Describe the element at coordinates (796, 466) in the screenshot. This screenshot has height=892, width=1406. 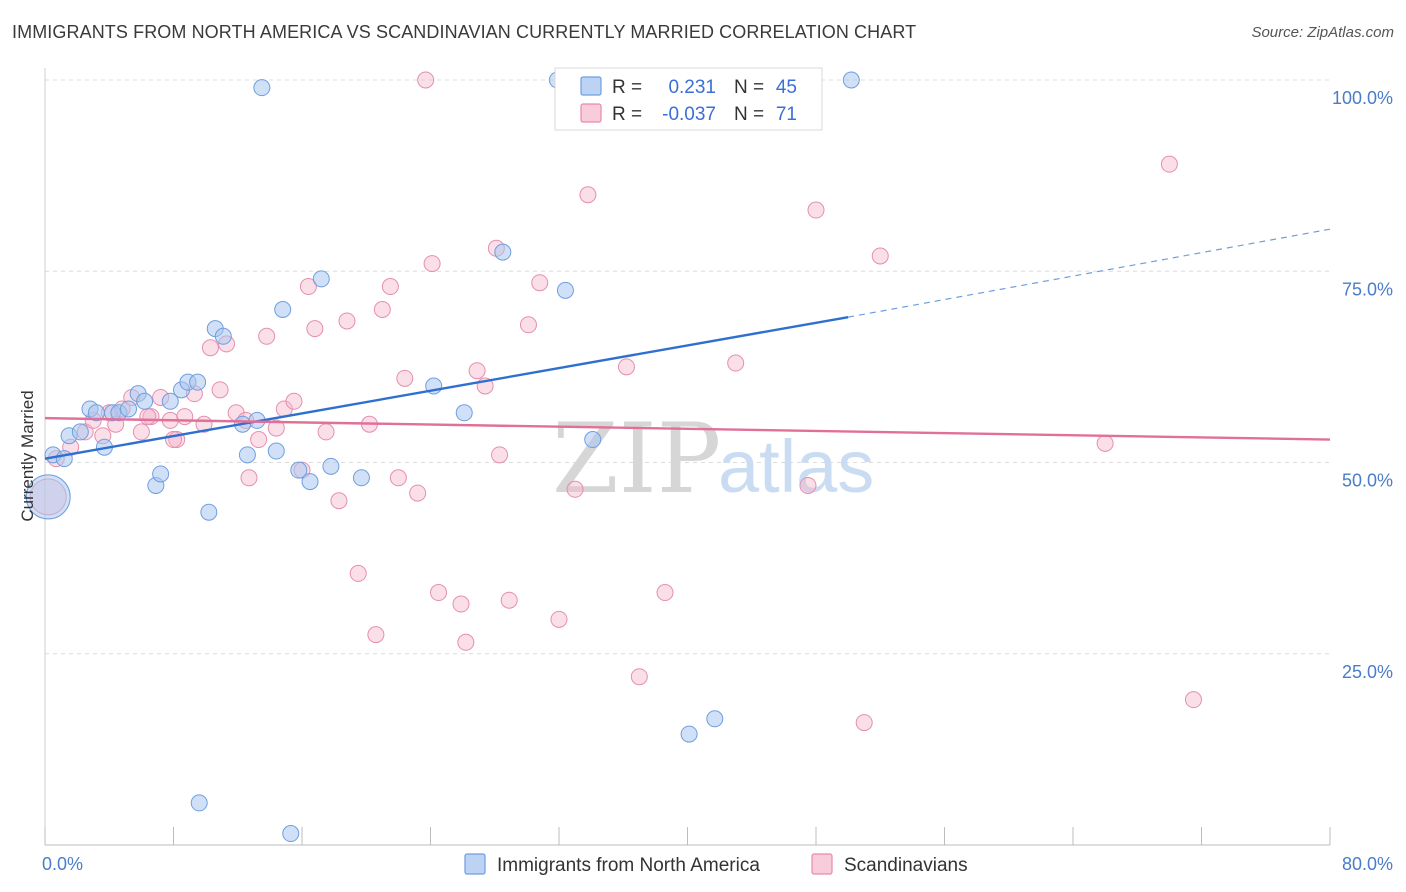
I see `watermark-atlas: atlas` at that location.